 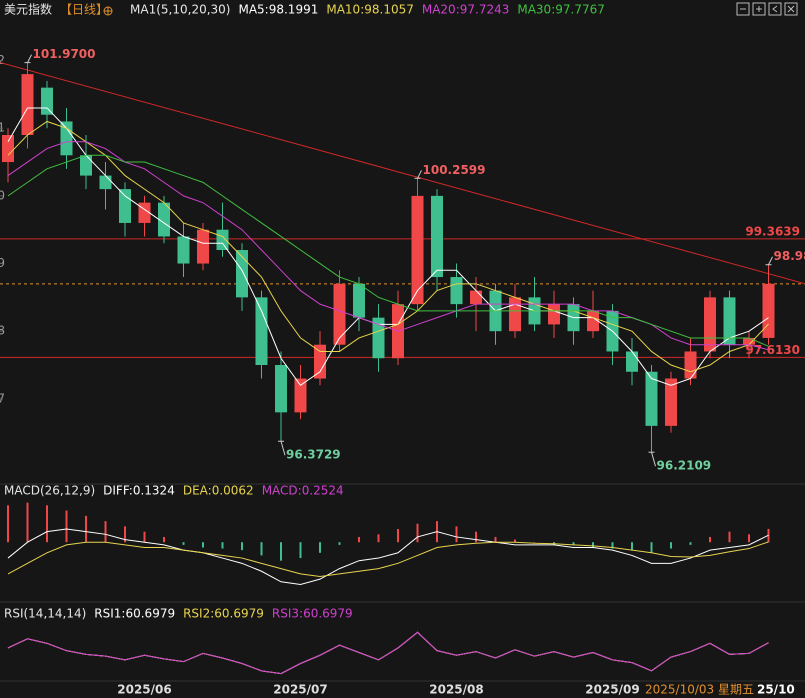 What do you see at coordinates (28, 9) in the screenshot?
I see `symbol-title: 美元指数` at bounding box center [28, 9].